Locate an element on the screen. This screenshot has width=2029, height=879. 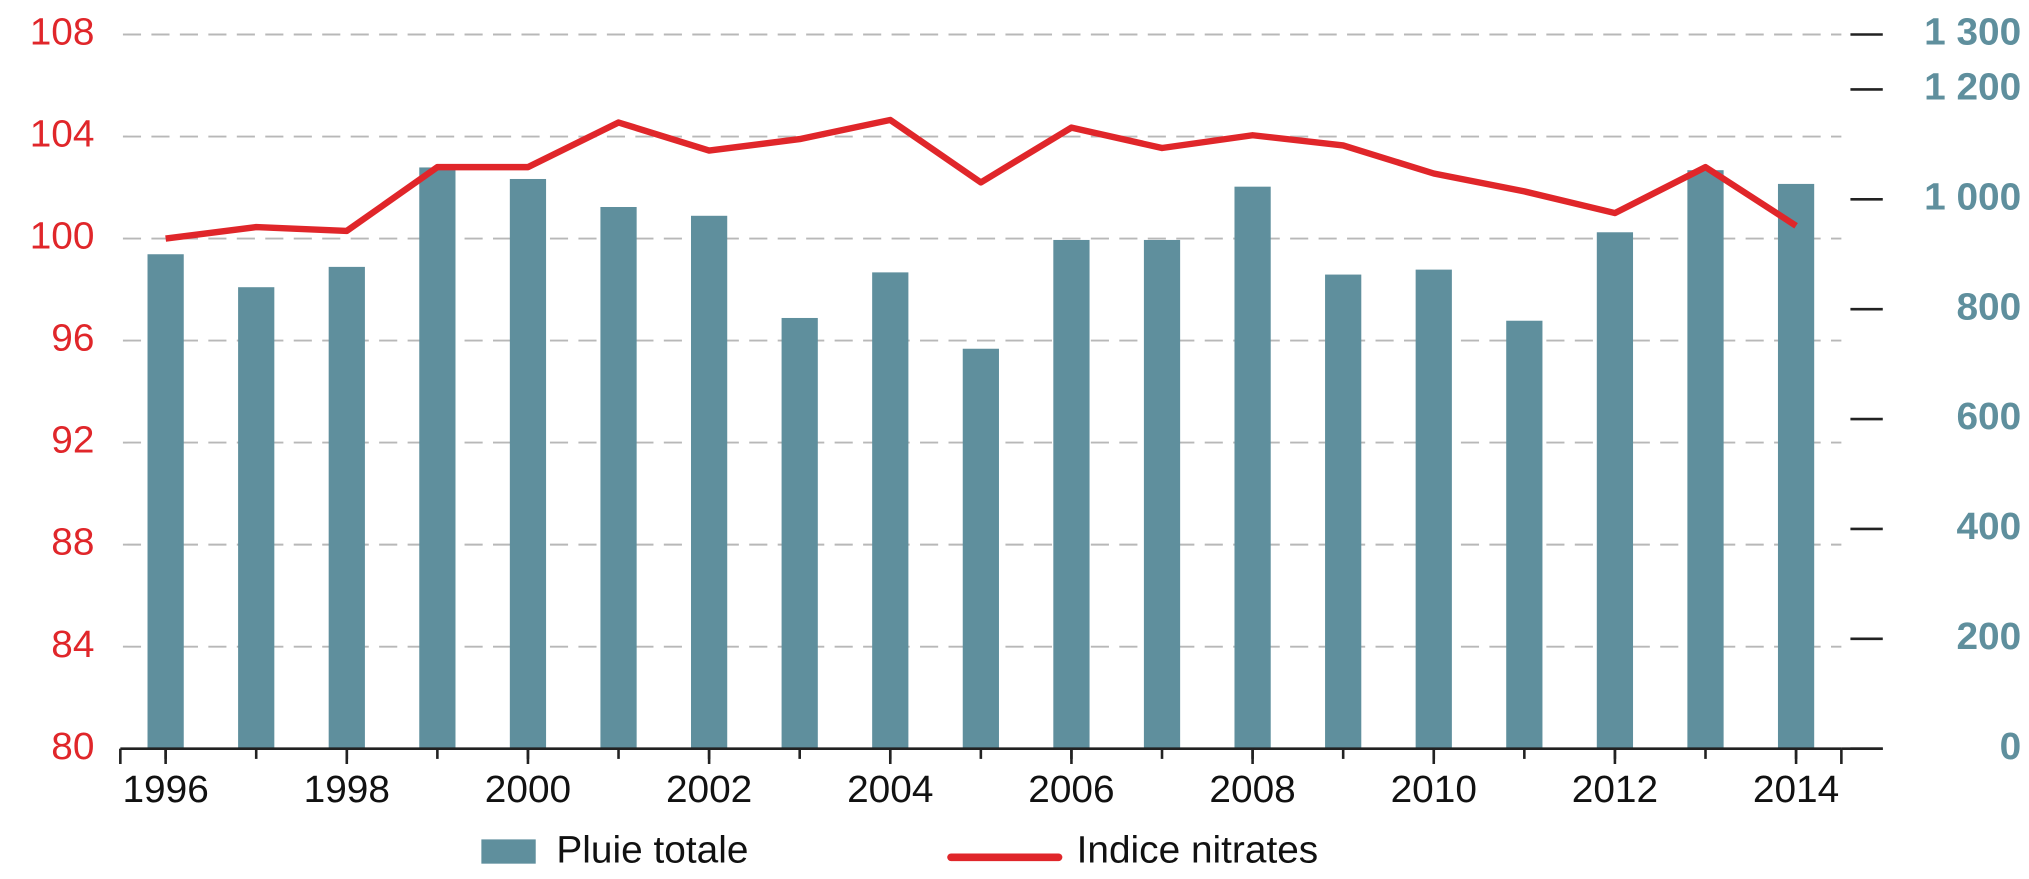
legend-swatch is located at coordinates (508, 851).